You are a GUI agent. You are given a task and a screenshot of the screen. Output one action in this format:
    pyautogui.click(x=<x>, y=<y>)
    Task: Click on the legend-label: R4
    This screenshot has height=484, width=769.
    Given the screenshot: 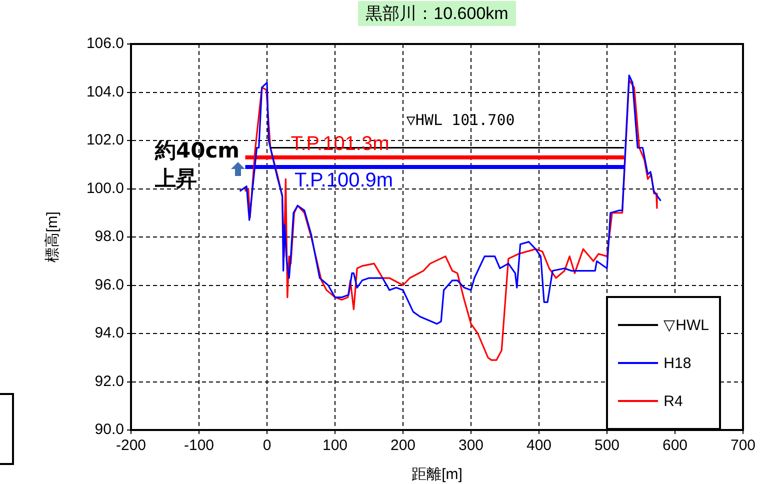 What is the action you would take?
    pyautogui.click(x=673, y=401)
    